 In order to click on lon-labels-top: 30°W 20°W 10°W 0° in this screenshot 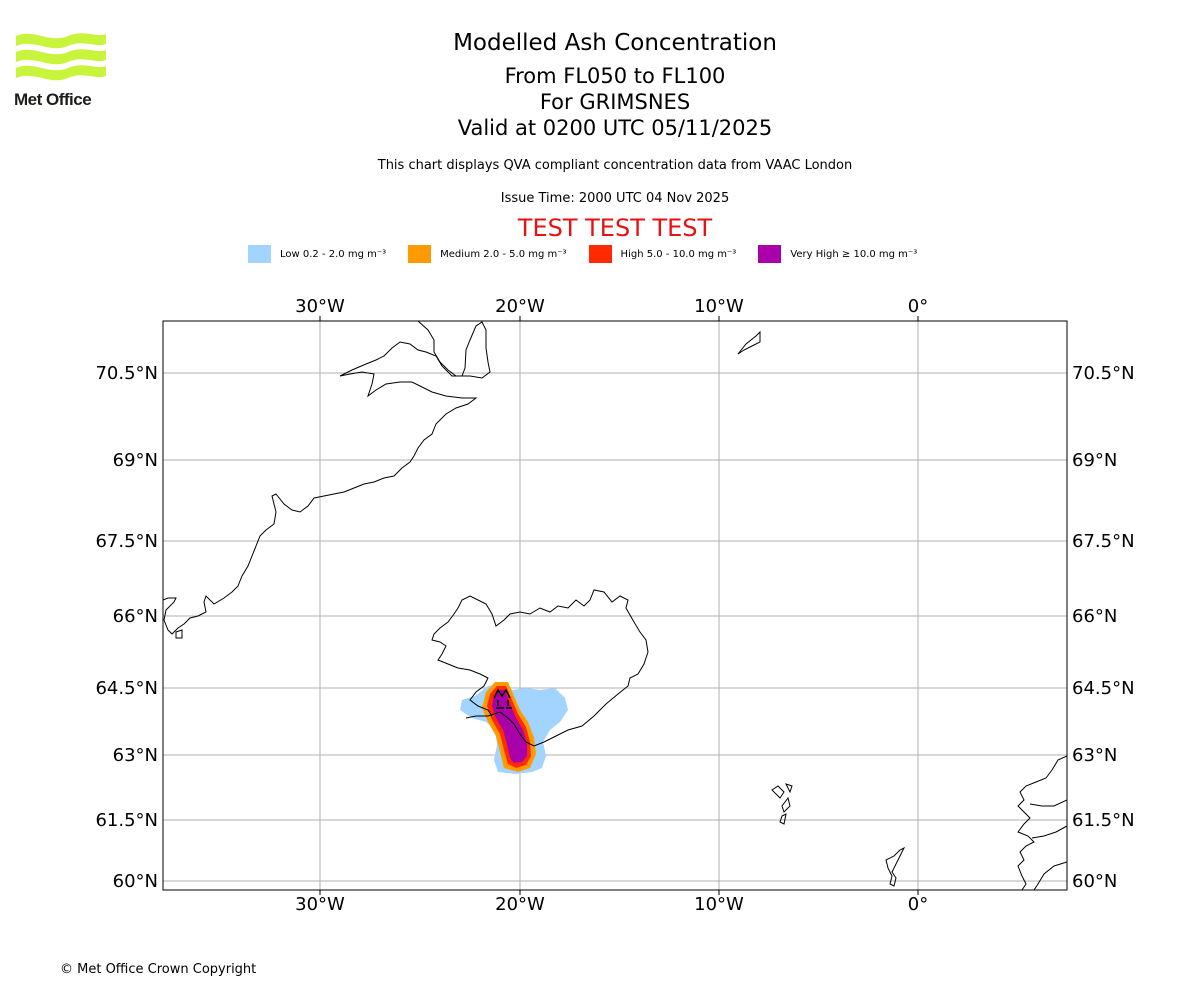, I will do `click(611, 306)`.